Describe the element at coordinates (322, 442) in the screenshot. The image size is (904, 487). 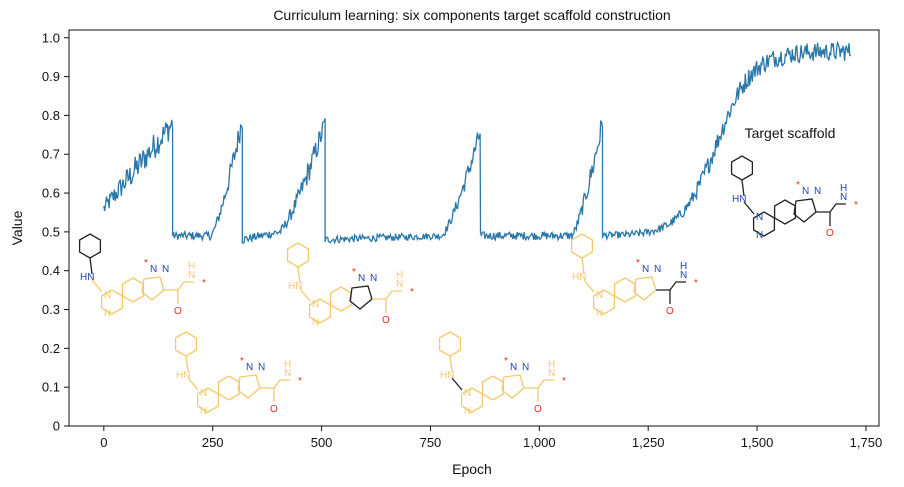
I see `x-tick-label: 500` at that location.